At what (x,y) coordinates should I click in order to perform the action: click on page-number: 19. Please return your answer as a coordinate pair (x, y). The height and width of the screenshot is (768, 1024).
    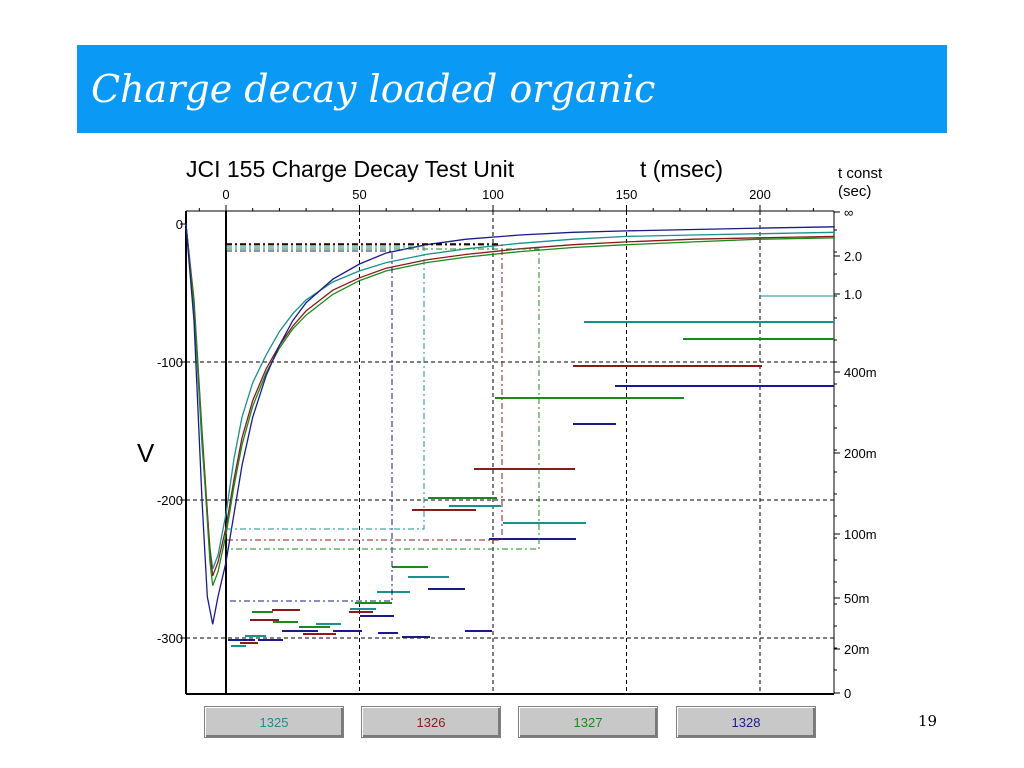
    Looking at the image, I should click on (928, 721).